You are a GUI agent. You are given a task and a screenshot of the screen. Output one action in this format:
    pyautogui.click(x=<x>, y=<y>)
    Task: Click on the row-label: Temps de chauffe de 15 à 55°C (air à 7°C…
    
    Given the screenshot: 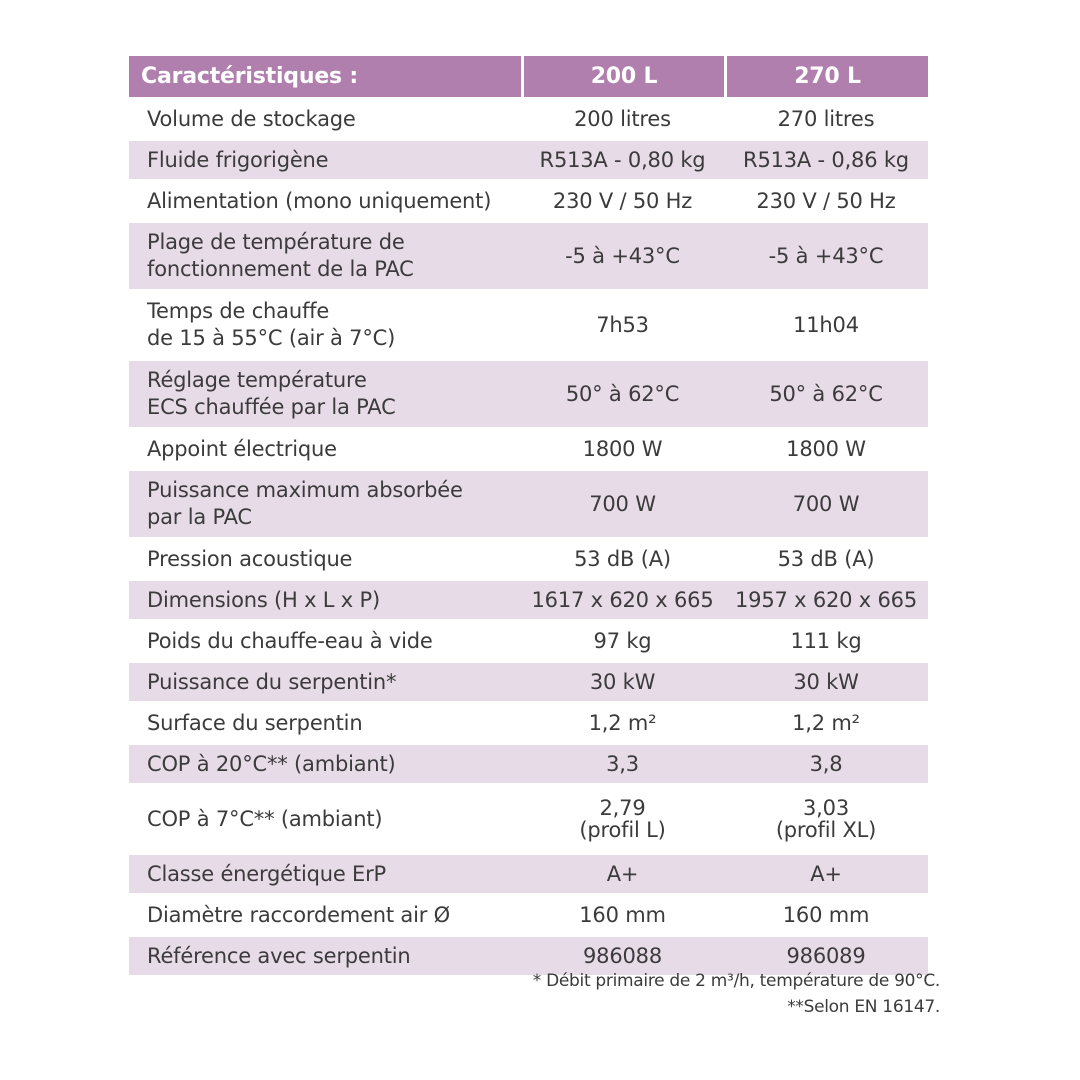 What is the action you would take?
    pyautogui.click(x=325, y=325)
    